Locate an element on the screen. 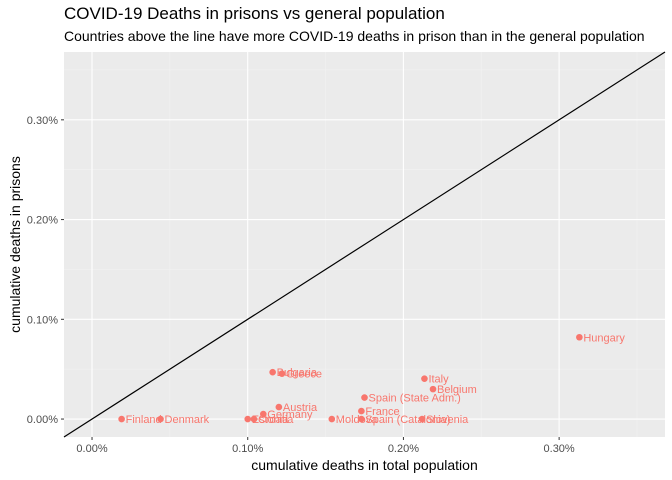 The height and width of the screenshot is (480, 672). point-label: France is located at coordinates (382, 412).